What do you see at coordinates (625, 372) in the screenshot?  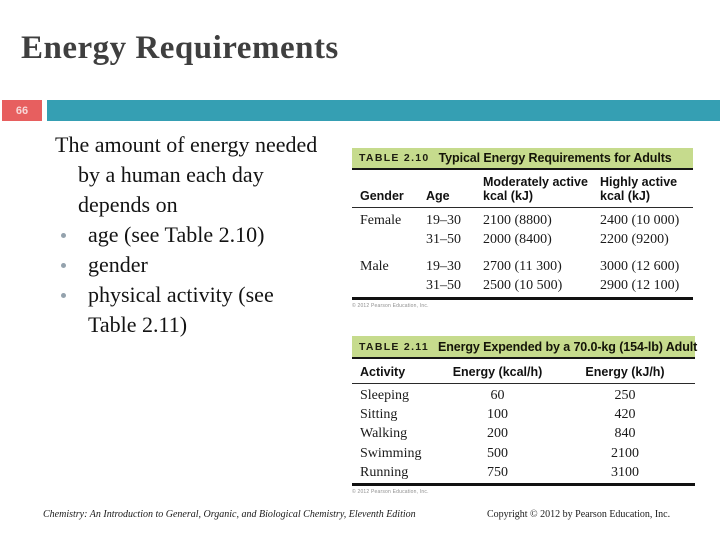 I see `column-header-energy-kj: Energy (kJ/h)` at bounding box center [625, 372].